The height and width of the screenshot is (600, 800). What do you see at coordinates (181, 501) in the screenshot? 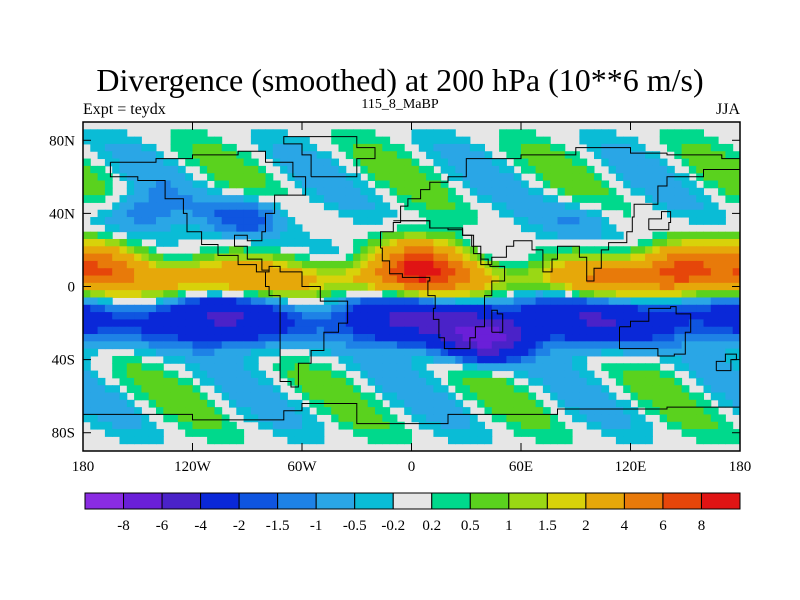
I see `colorbar-swatch` at bounding box center [181, 501].